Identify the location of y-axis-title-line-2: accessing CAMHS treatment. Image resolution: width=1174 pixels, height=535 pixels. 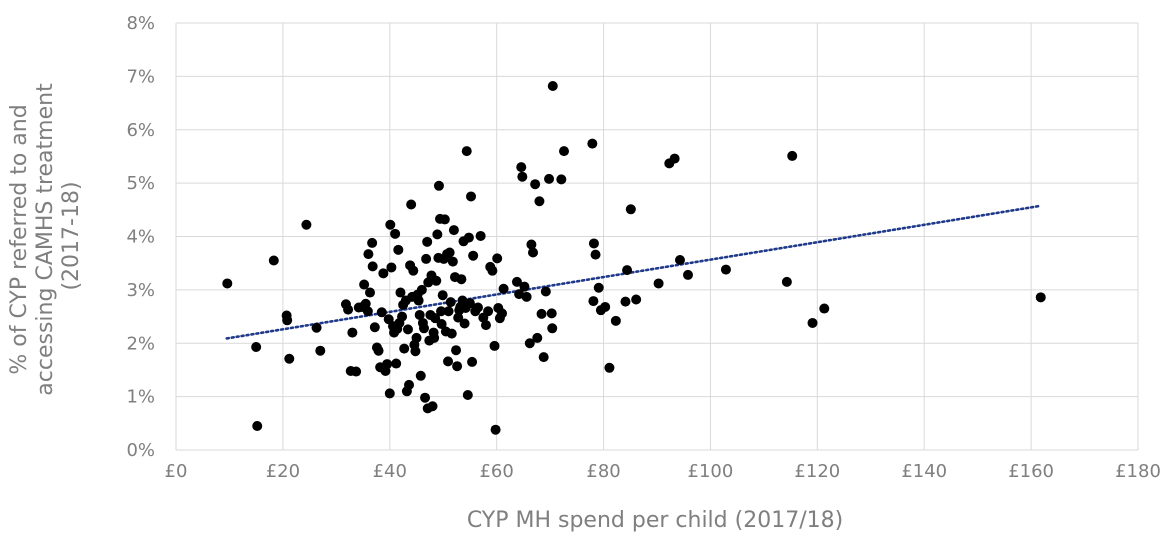
(45, 239).